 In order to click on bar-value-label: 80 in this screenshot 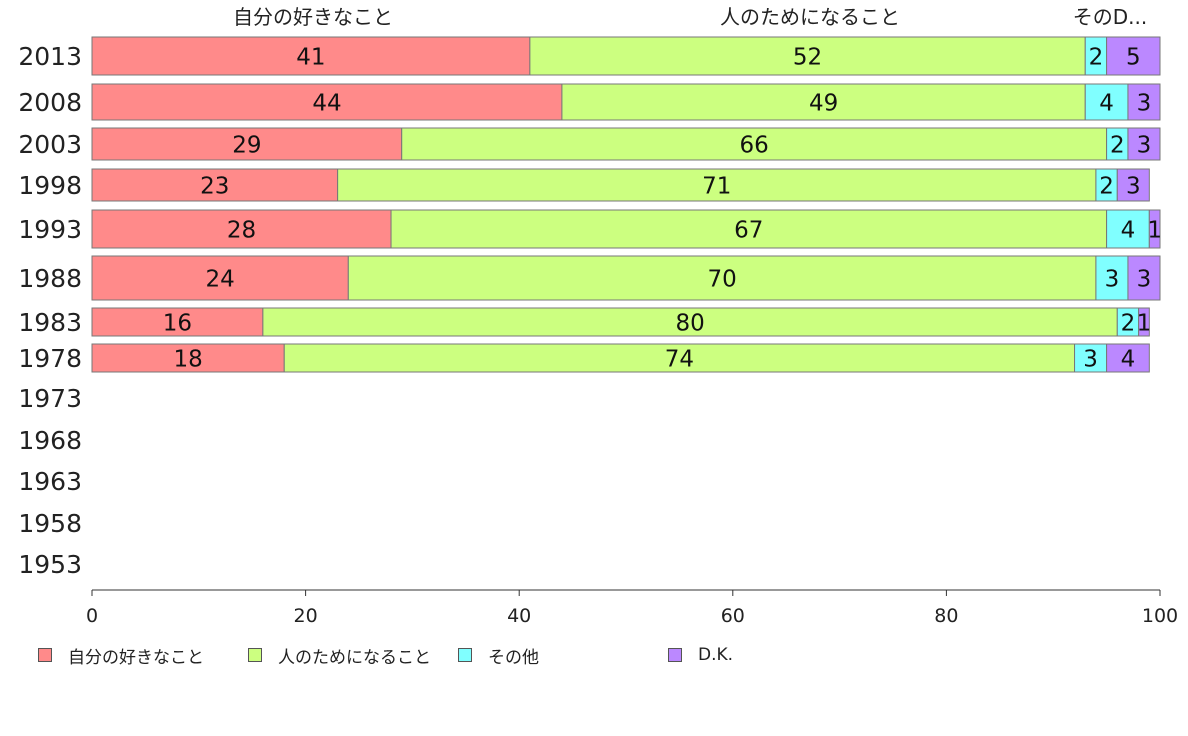, I will do `click(689, 323)`.